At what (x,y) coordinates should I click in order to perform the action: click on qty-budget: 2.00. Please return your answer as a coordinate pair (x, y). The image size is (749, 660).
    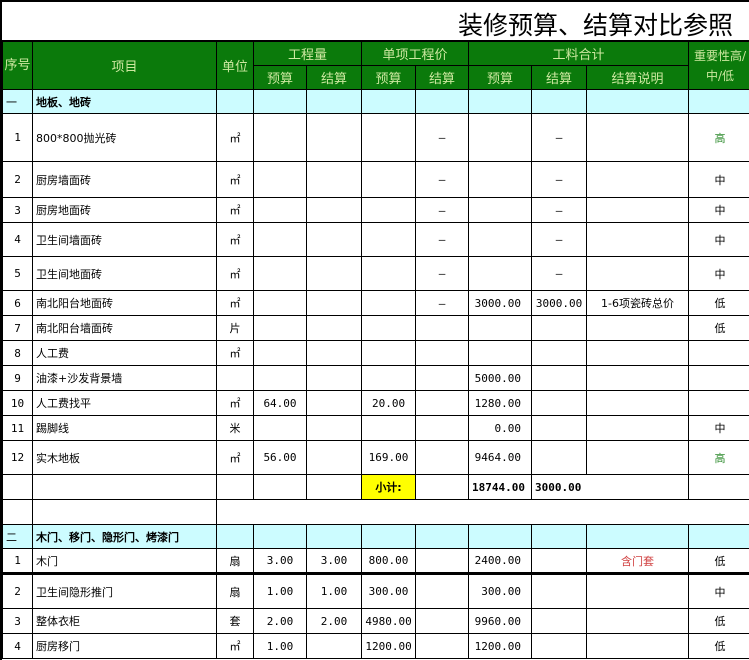
    Looking at the image, I should click on (280, 621).